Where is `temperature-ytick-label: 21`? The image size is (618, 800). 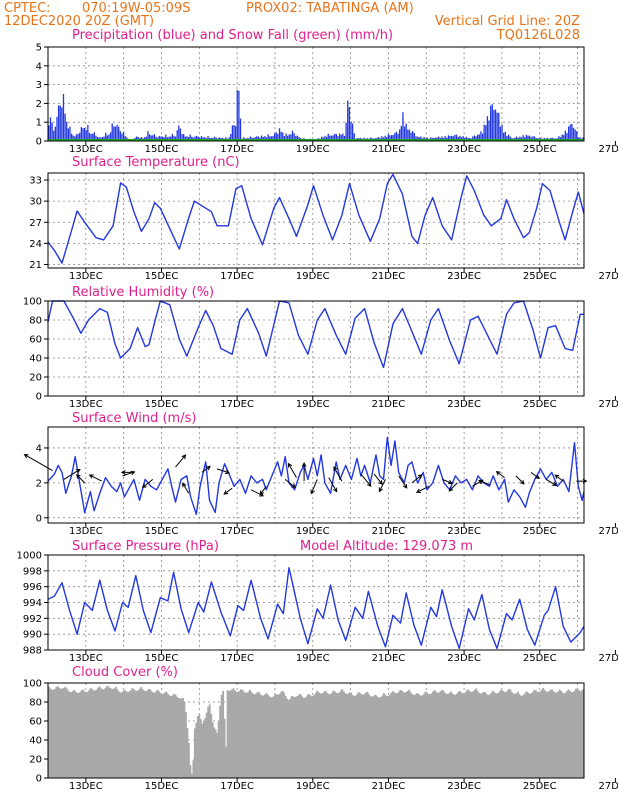
temperature-ytick-label: 21 is located at coordinates (35, 265).